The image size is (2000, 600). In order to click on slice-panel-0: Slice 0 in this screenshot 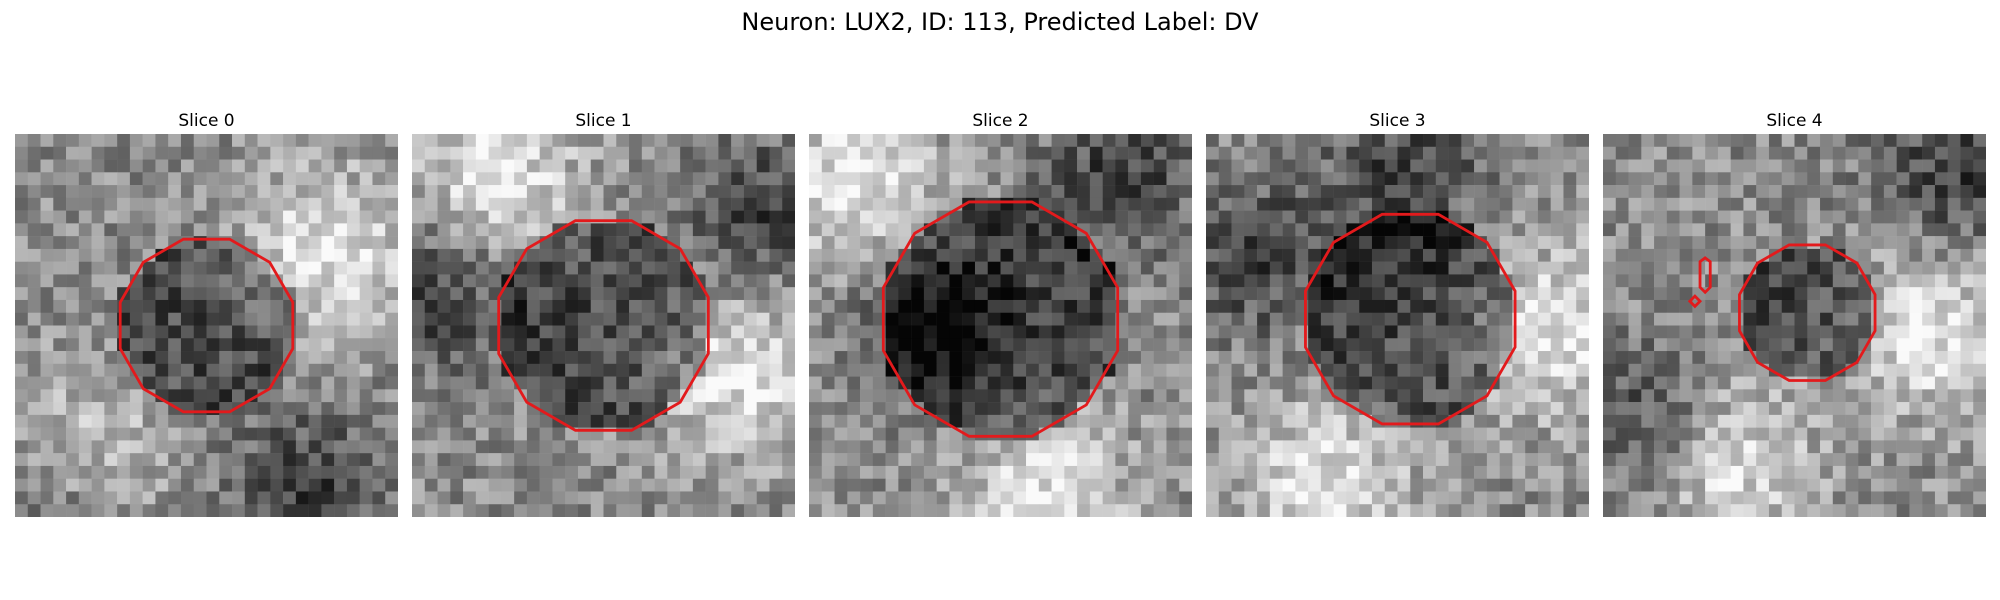, I will do `click(206, 313)`.